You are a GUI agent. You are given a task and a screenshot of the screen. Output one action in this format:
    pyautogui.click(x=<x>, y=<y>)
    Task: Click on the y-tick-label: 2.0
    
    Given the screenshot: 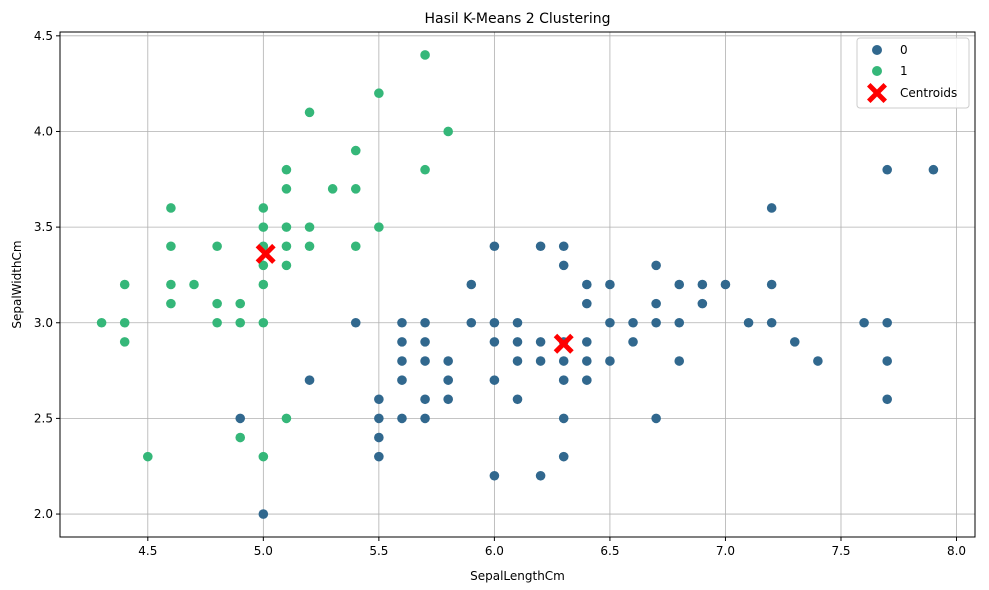 What is the action you would take?
    pyautogui.click(x=43, y=514)
    